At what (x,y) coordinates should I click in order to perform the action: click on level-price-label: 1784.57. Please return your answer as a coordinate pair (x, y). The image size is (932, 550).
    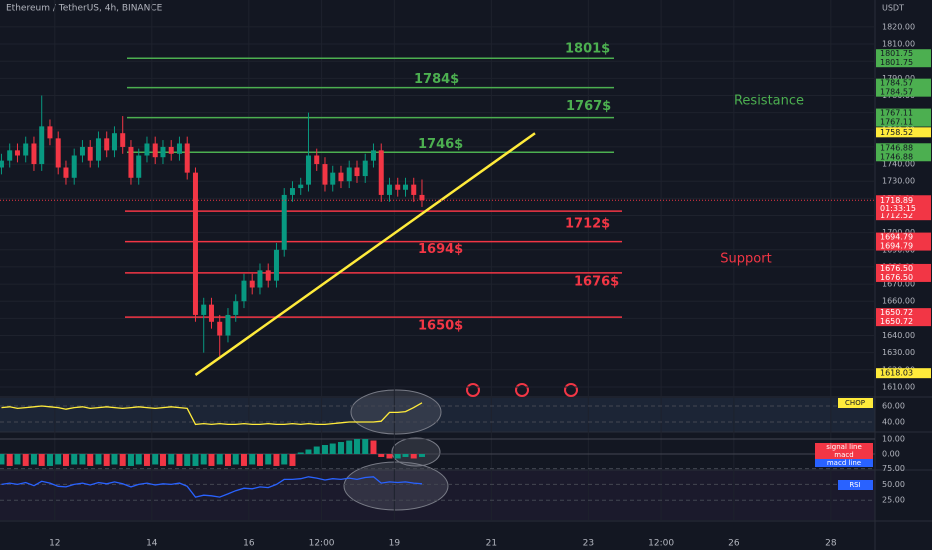
    Looking at the image, I should click on (896, 83).